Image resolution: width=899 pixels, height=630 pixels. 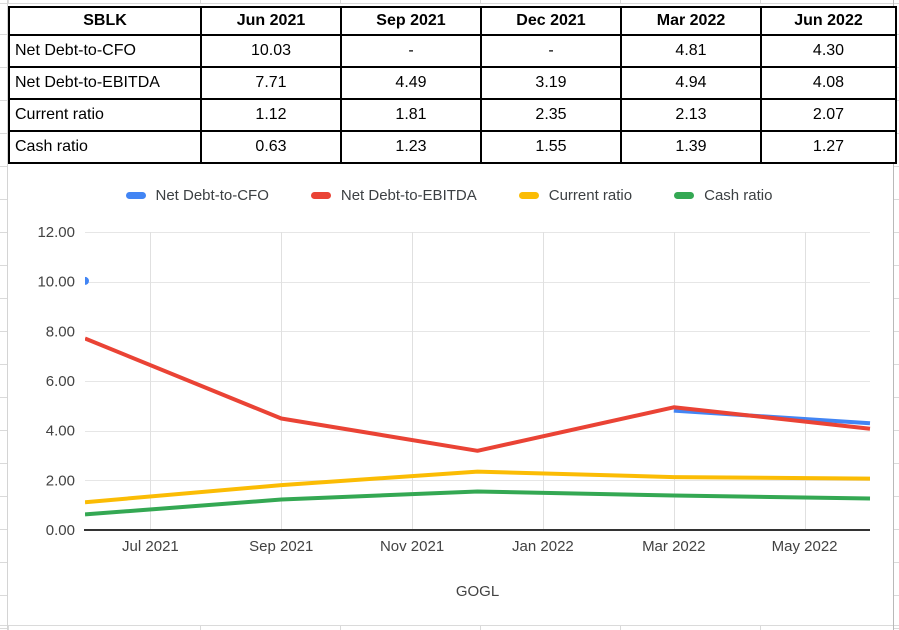 What do you see at coordinates (408, 195) in the screenshot?
I see `legend-label: Net Debt-to-EBITDA` at bounding box center [408, 195].